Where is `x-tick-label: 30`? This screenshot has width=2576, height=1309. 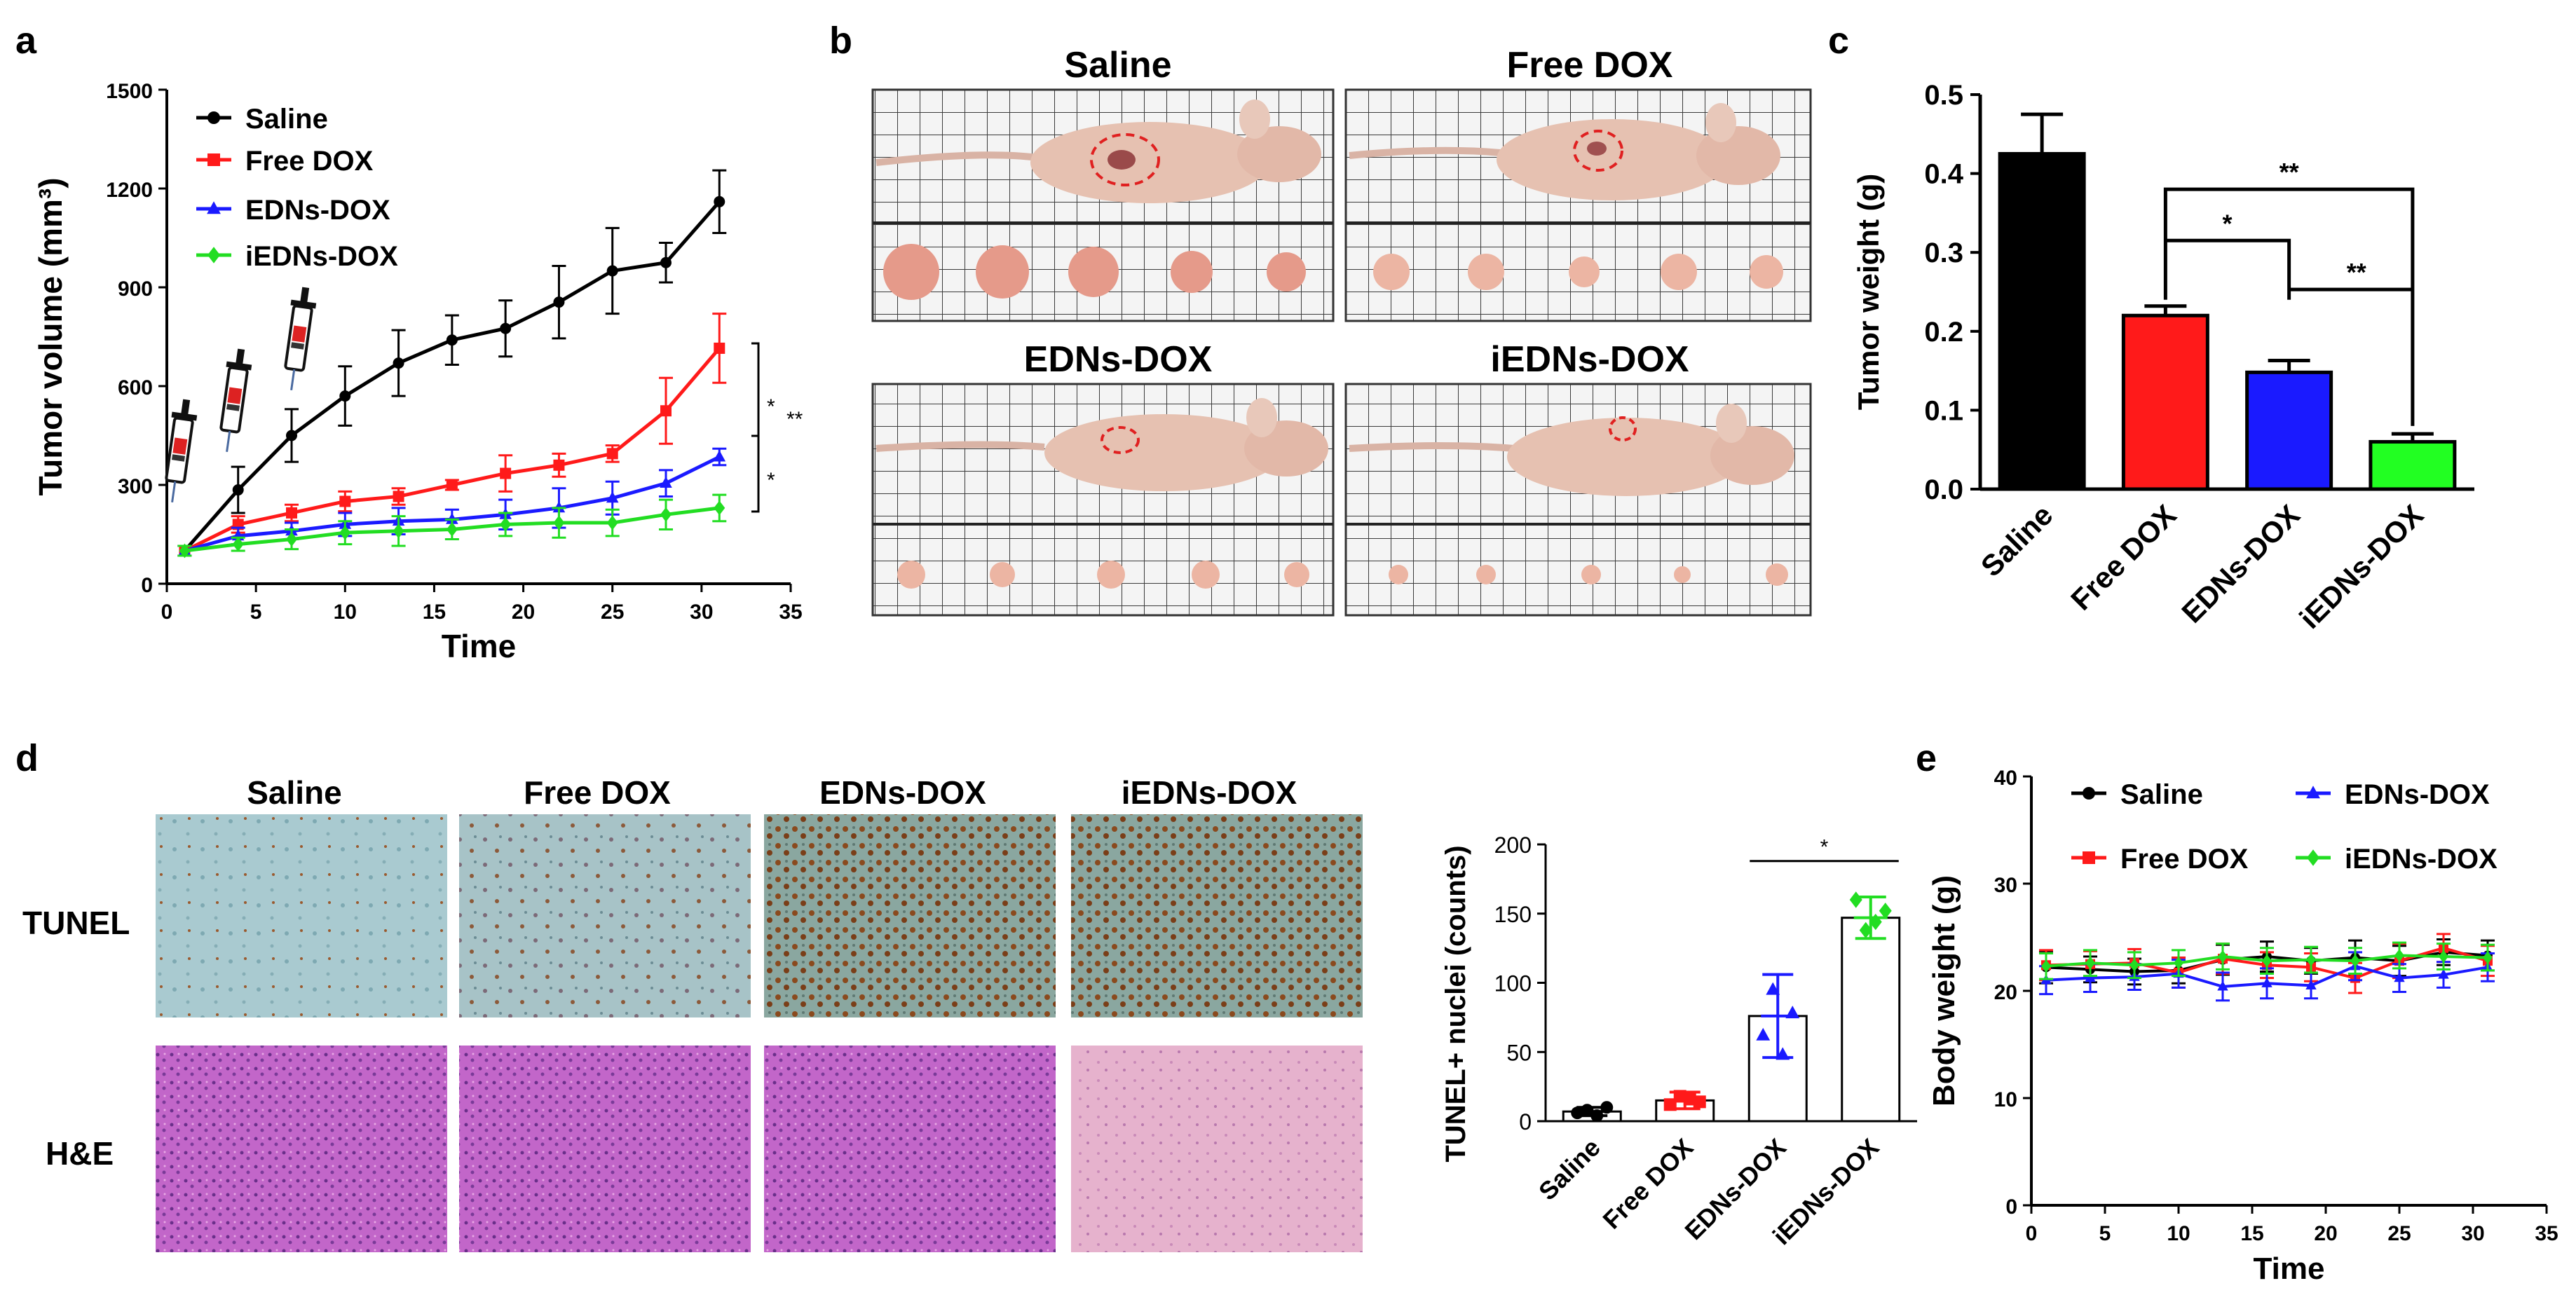 x-tick-label: 30 is located at coordinates (701, 612).